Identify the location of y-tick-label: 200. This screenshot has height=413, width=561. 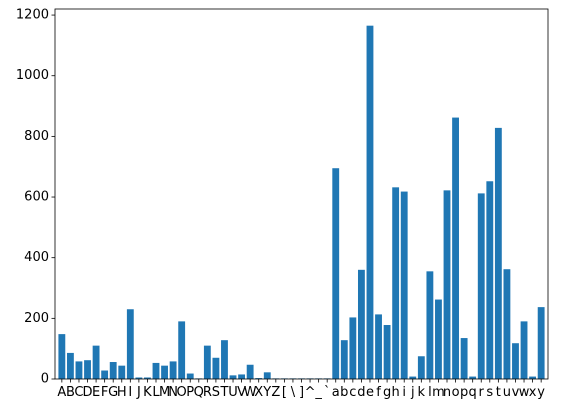
(36, 318).